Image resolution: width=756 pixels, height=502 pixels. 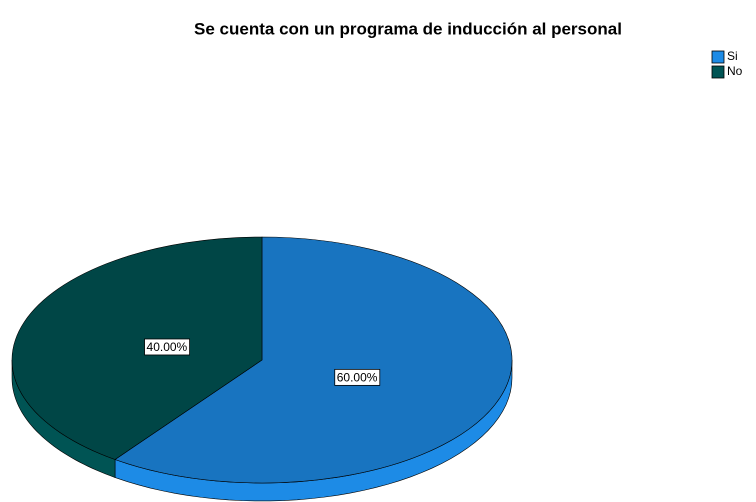 What do you see at coordinates (732, 56) in the screenshot?
I see `legend-label: Si` at bounding box center [732, 56].